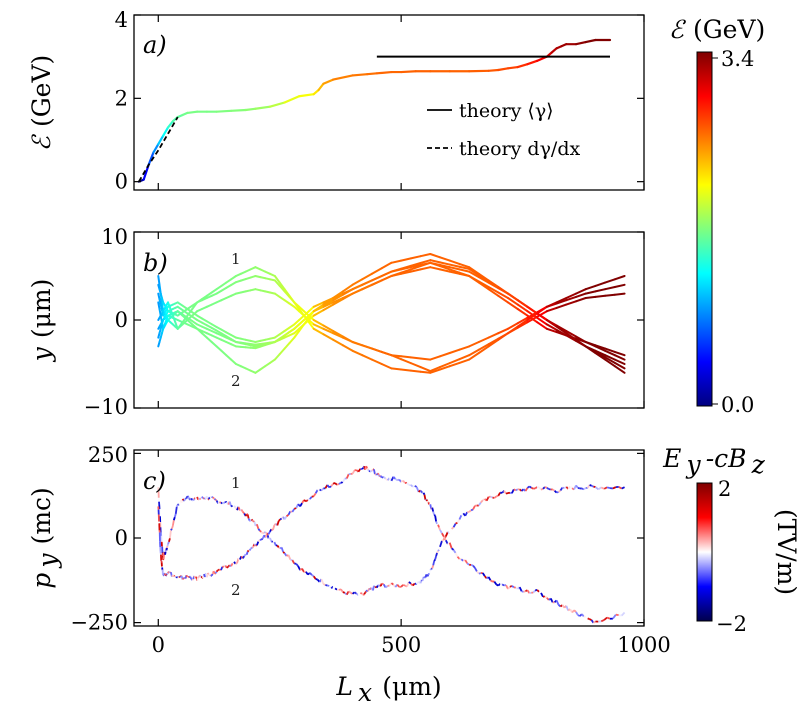 The image size is (797, 709). Describe the element at coordinates (41, 308) in the screenshot. I see `ylabel-b-unit: (μm)` at that location.